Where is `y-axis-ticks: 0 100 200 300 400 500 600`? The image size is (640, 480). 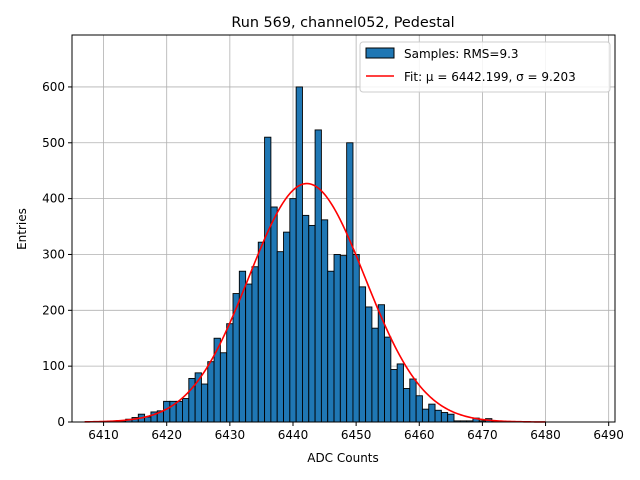 y-axis-ticks: 0 100 200 300 400 500 600 is located at coordinates (57, 254).